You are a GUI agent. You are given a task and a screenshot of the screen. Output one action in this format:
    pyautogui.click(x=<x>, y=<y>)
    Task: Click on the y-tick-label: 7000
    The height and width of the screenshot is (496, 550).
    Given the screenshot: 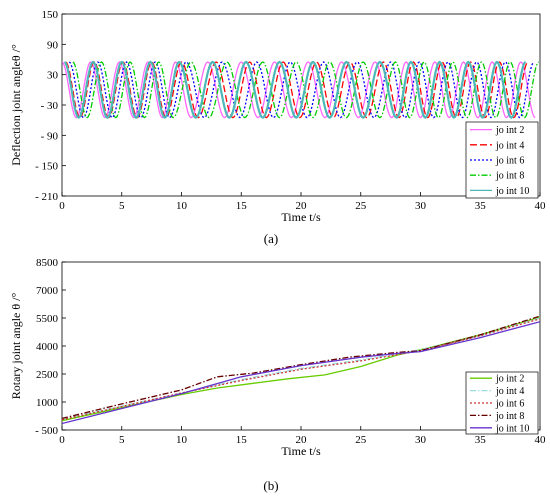 What is the action you would take?
    pyautogui.click(x=47, y=291)
    